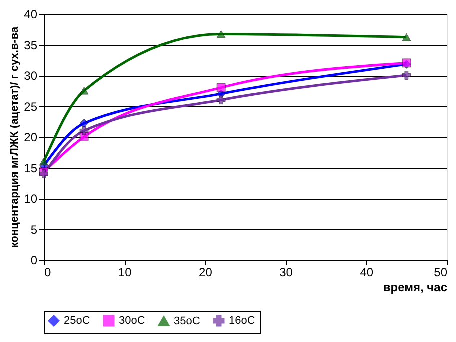 Image resolution: width=456 pixels, height=342 pixels. I want to click on legend-label: 25oC, so click(77, 321).